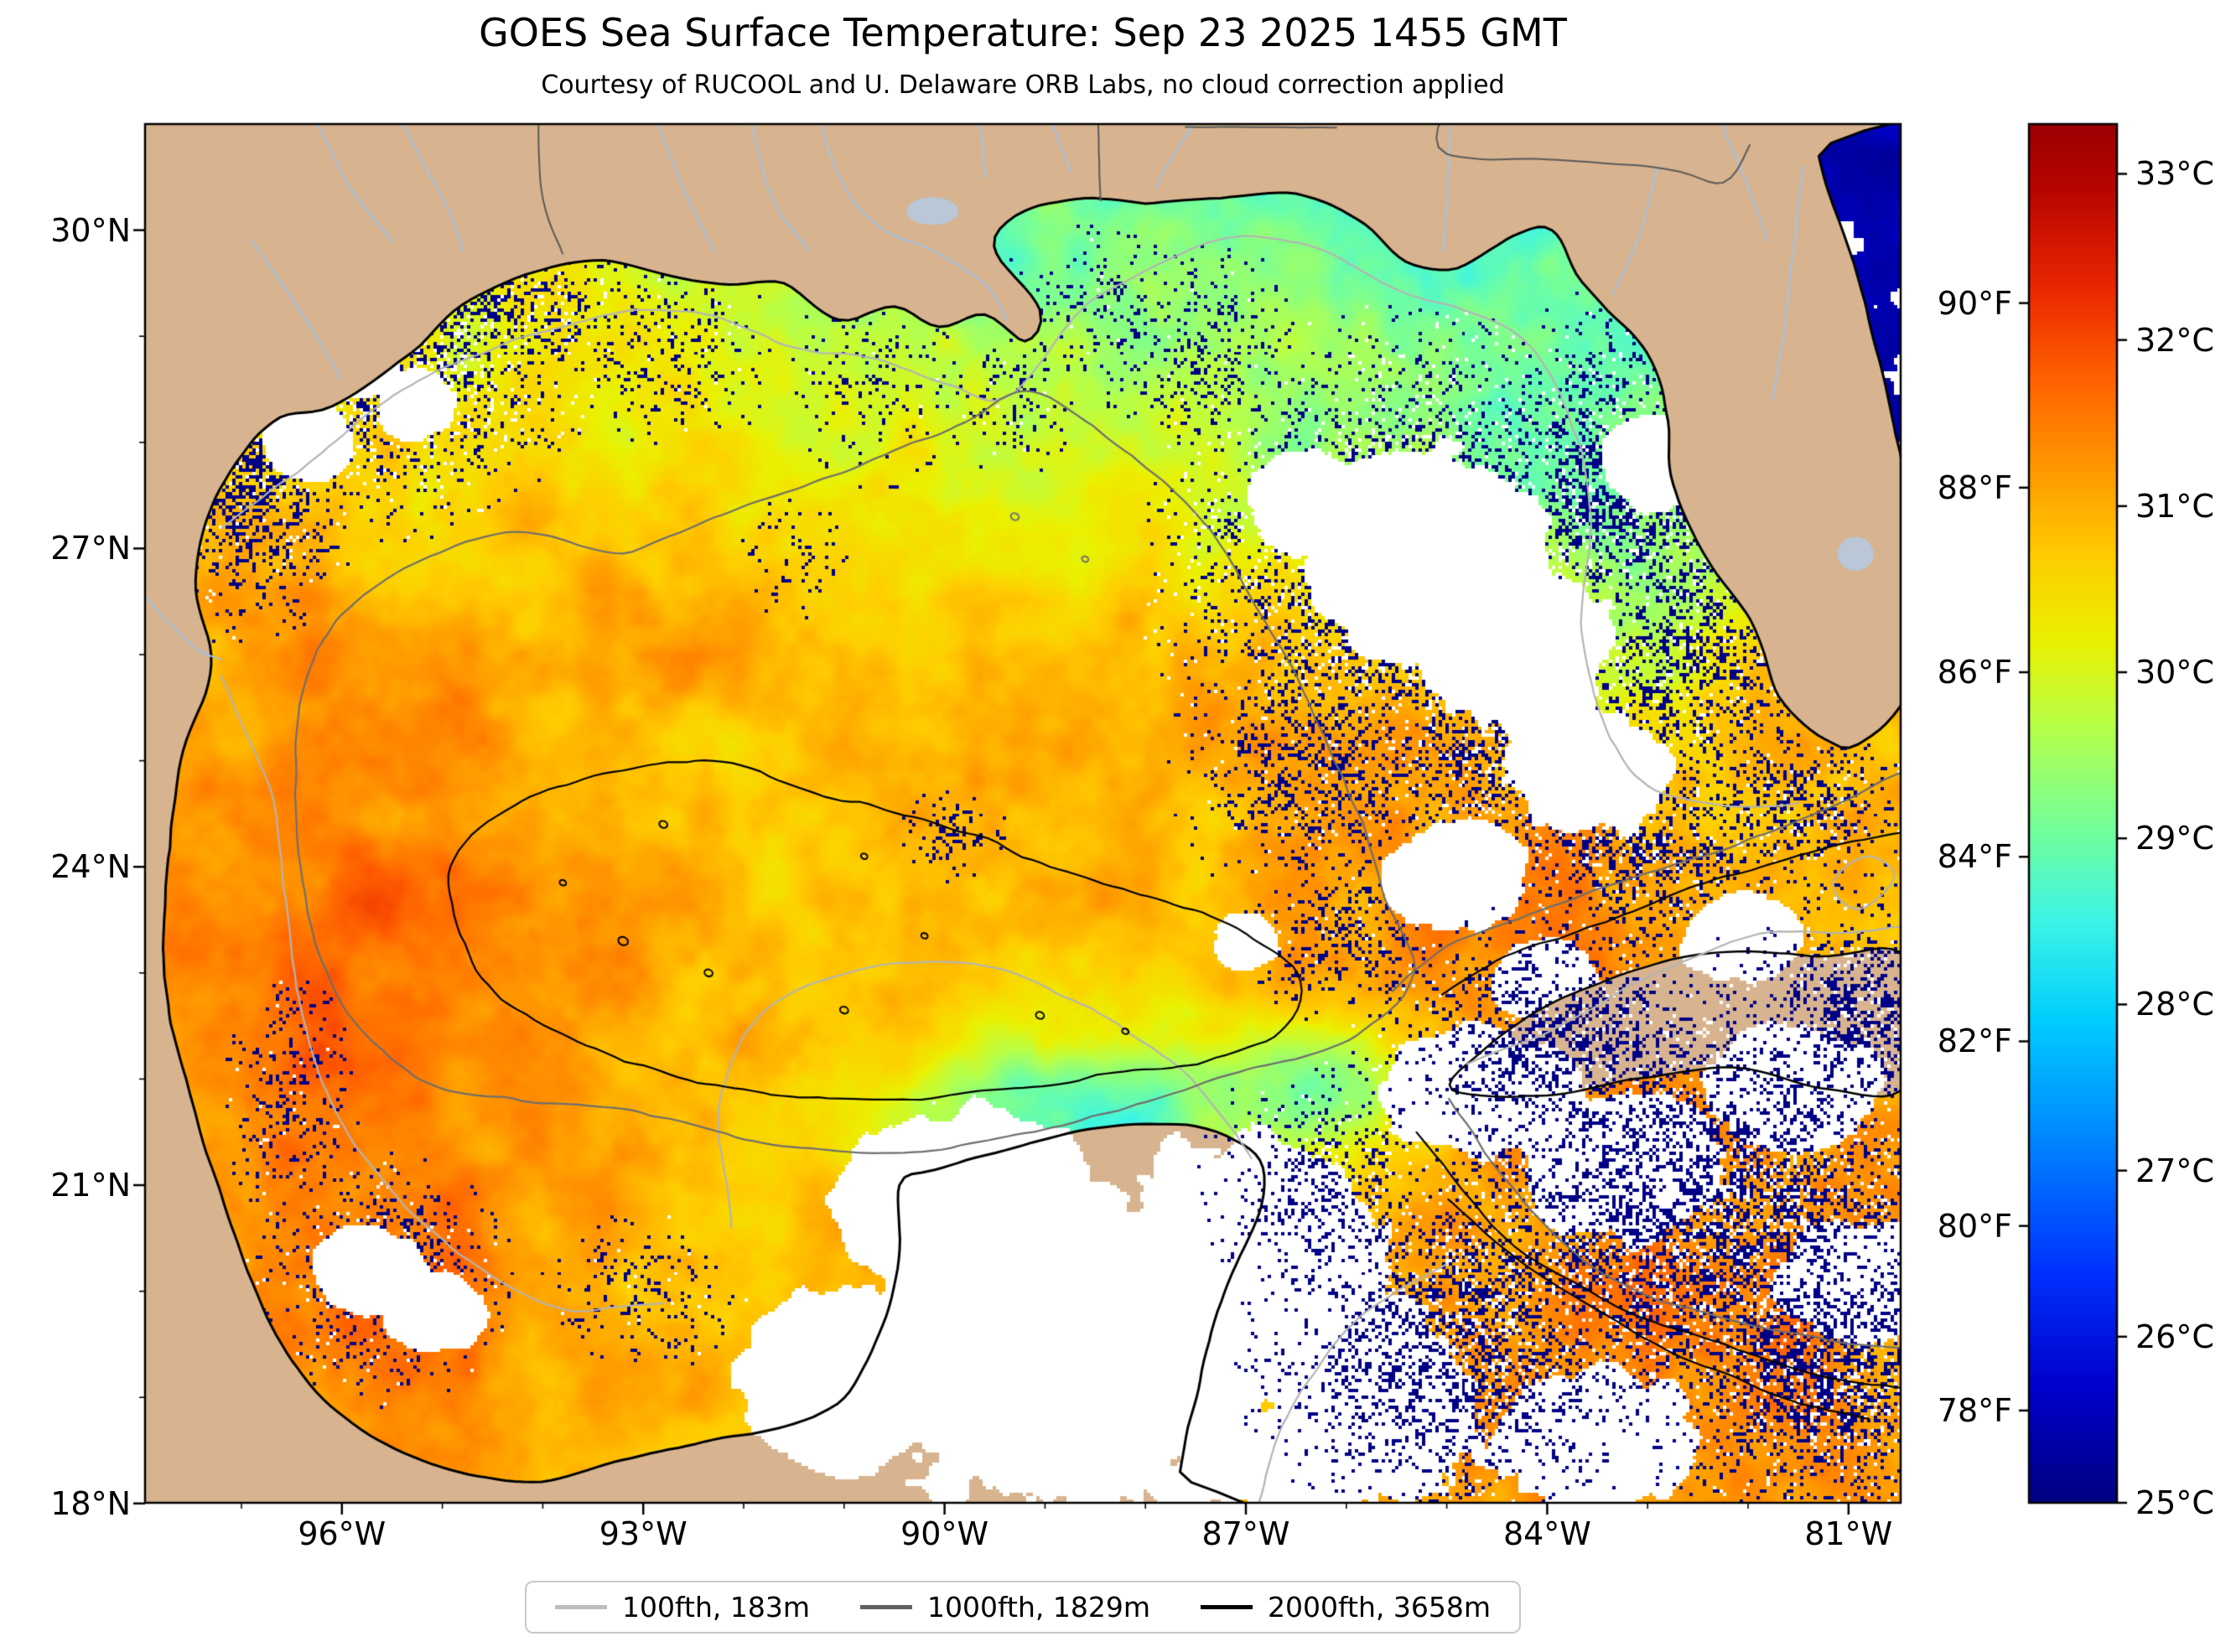 The height and width of the screenshot is (1652, 2231). Describe the element at coordinates (1848, 1533) in the screenshot. I see `x-axis-tick-label: 81°W` at that location.